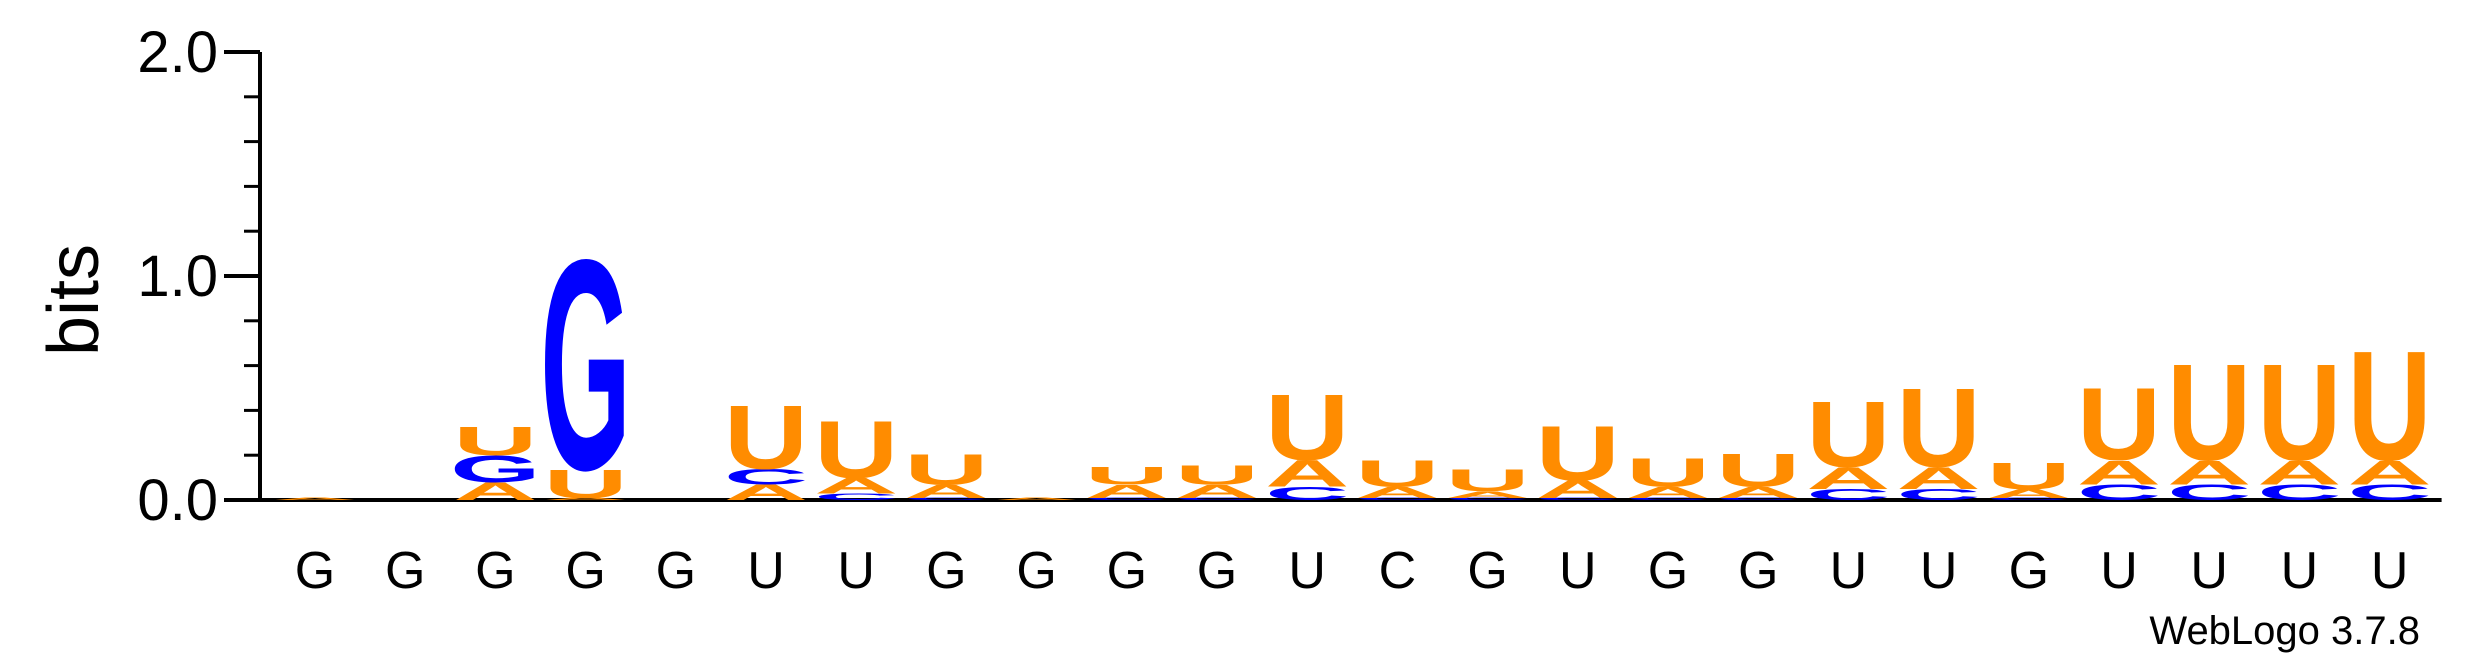 Image resolution: width=2475 pixels, height=667 pixels. I want to click on y-axis-label: bits, so click(74, 300).